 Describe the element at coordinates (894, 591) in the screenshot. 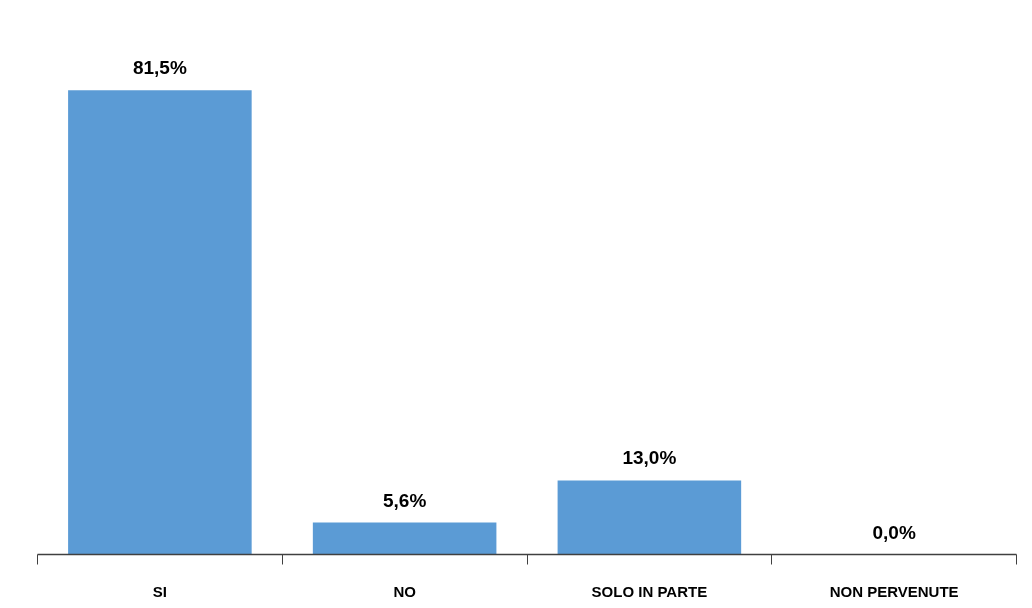

I see `x-tick-label: NON PERVENUTE` at that location.